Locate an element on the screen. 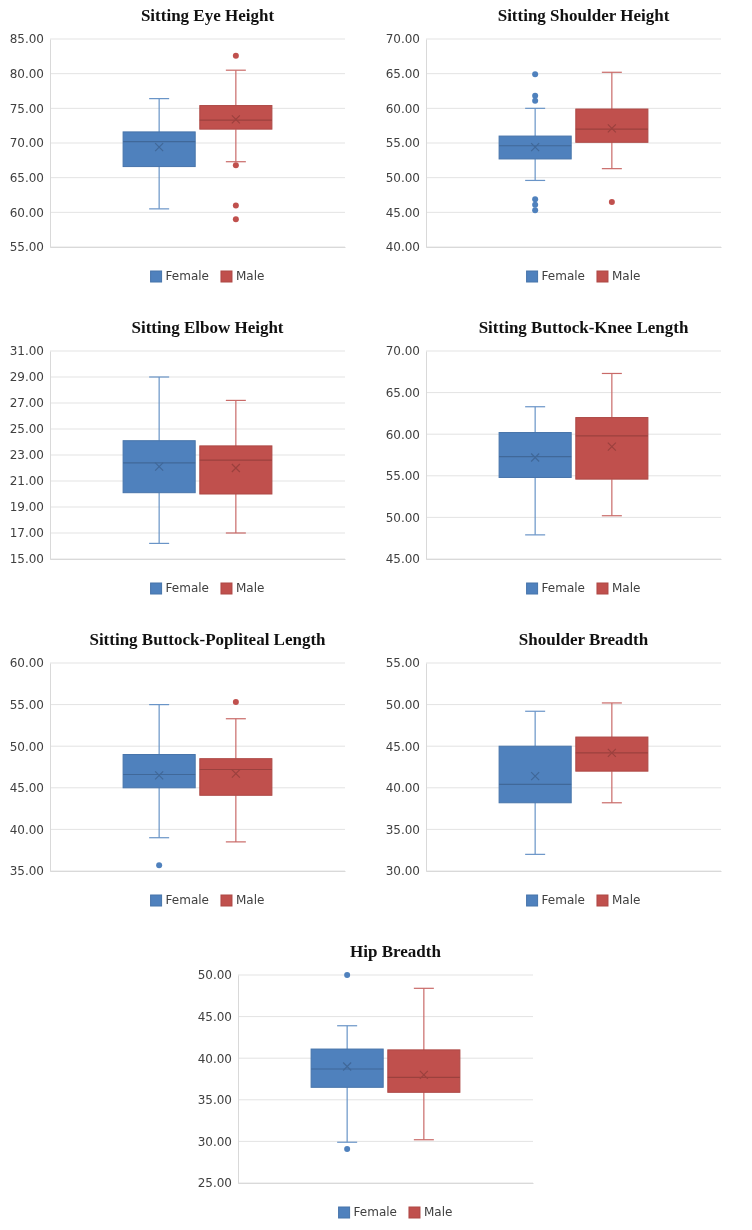 This screenshot has width=752, height=1230. chart-title: Sitting Elbow Height is located at coordinates (207, 327).